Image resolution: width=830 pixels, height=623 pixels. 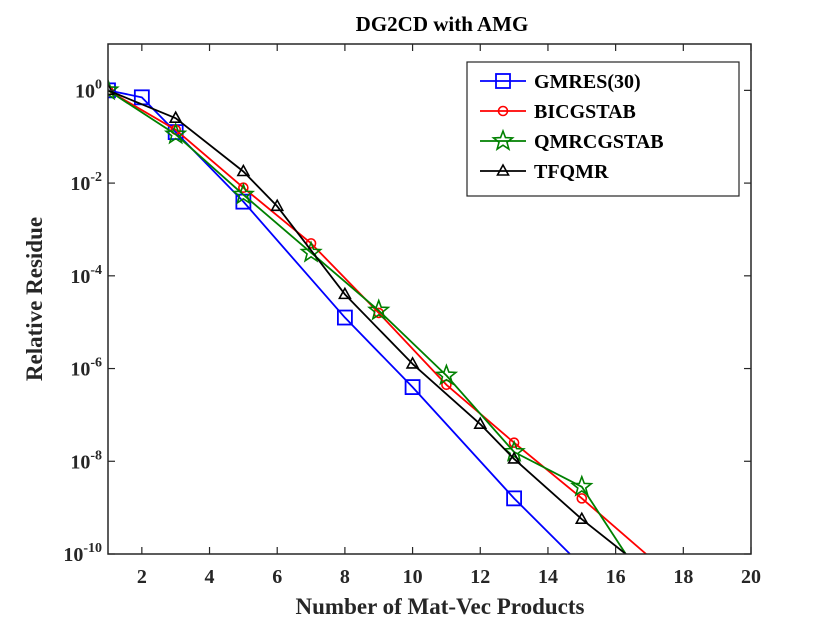 I want to click on legend-label: BICGSTAB, so click(x=585, y=112).